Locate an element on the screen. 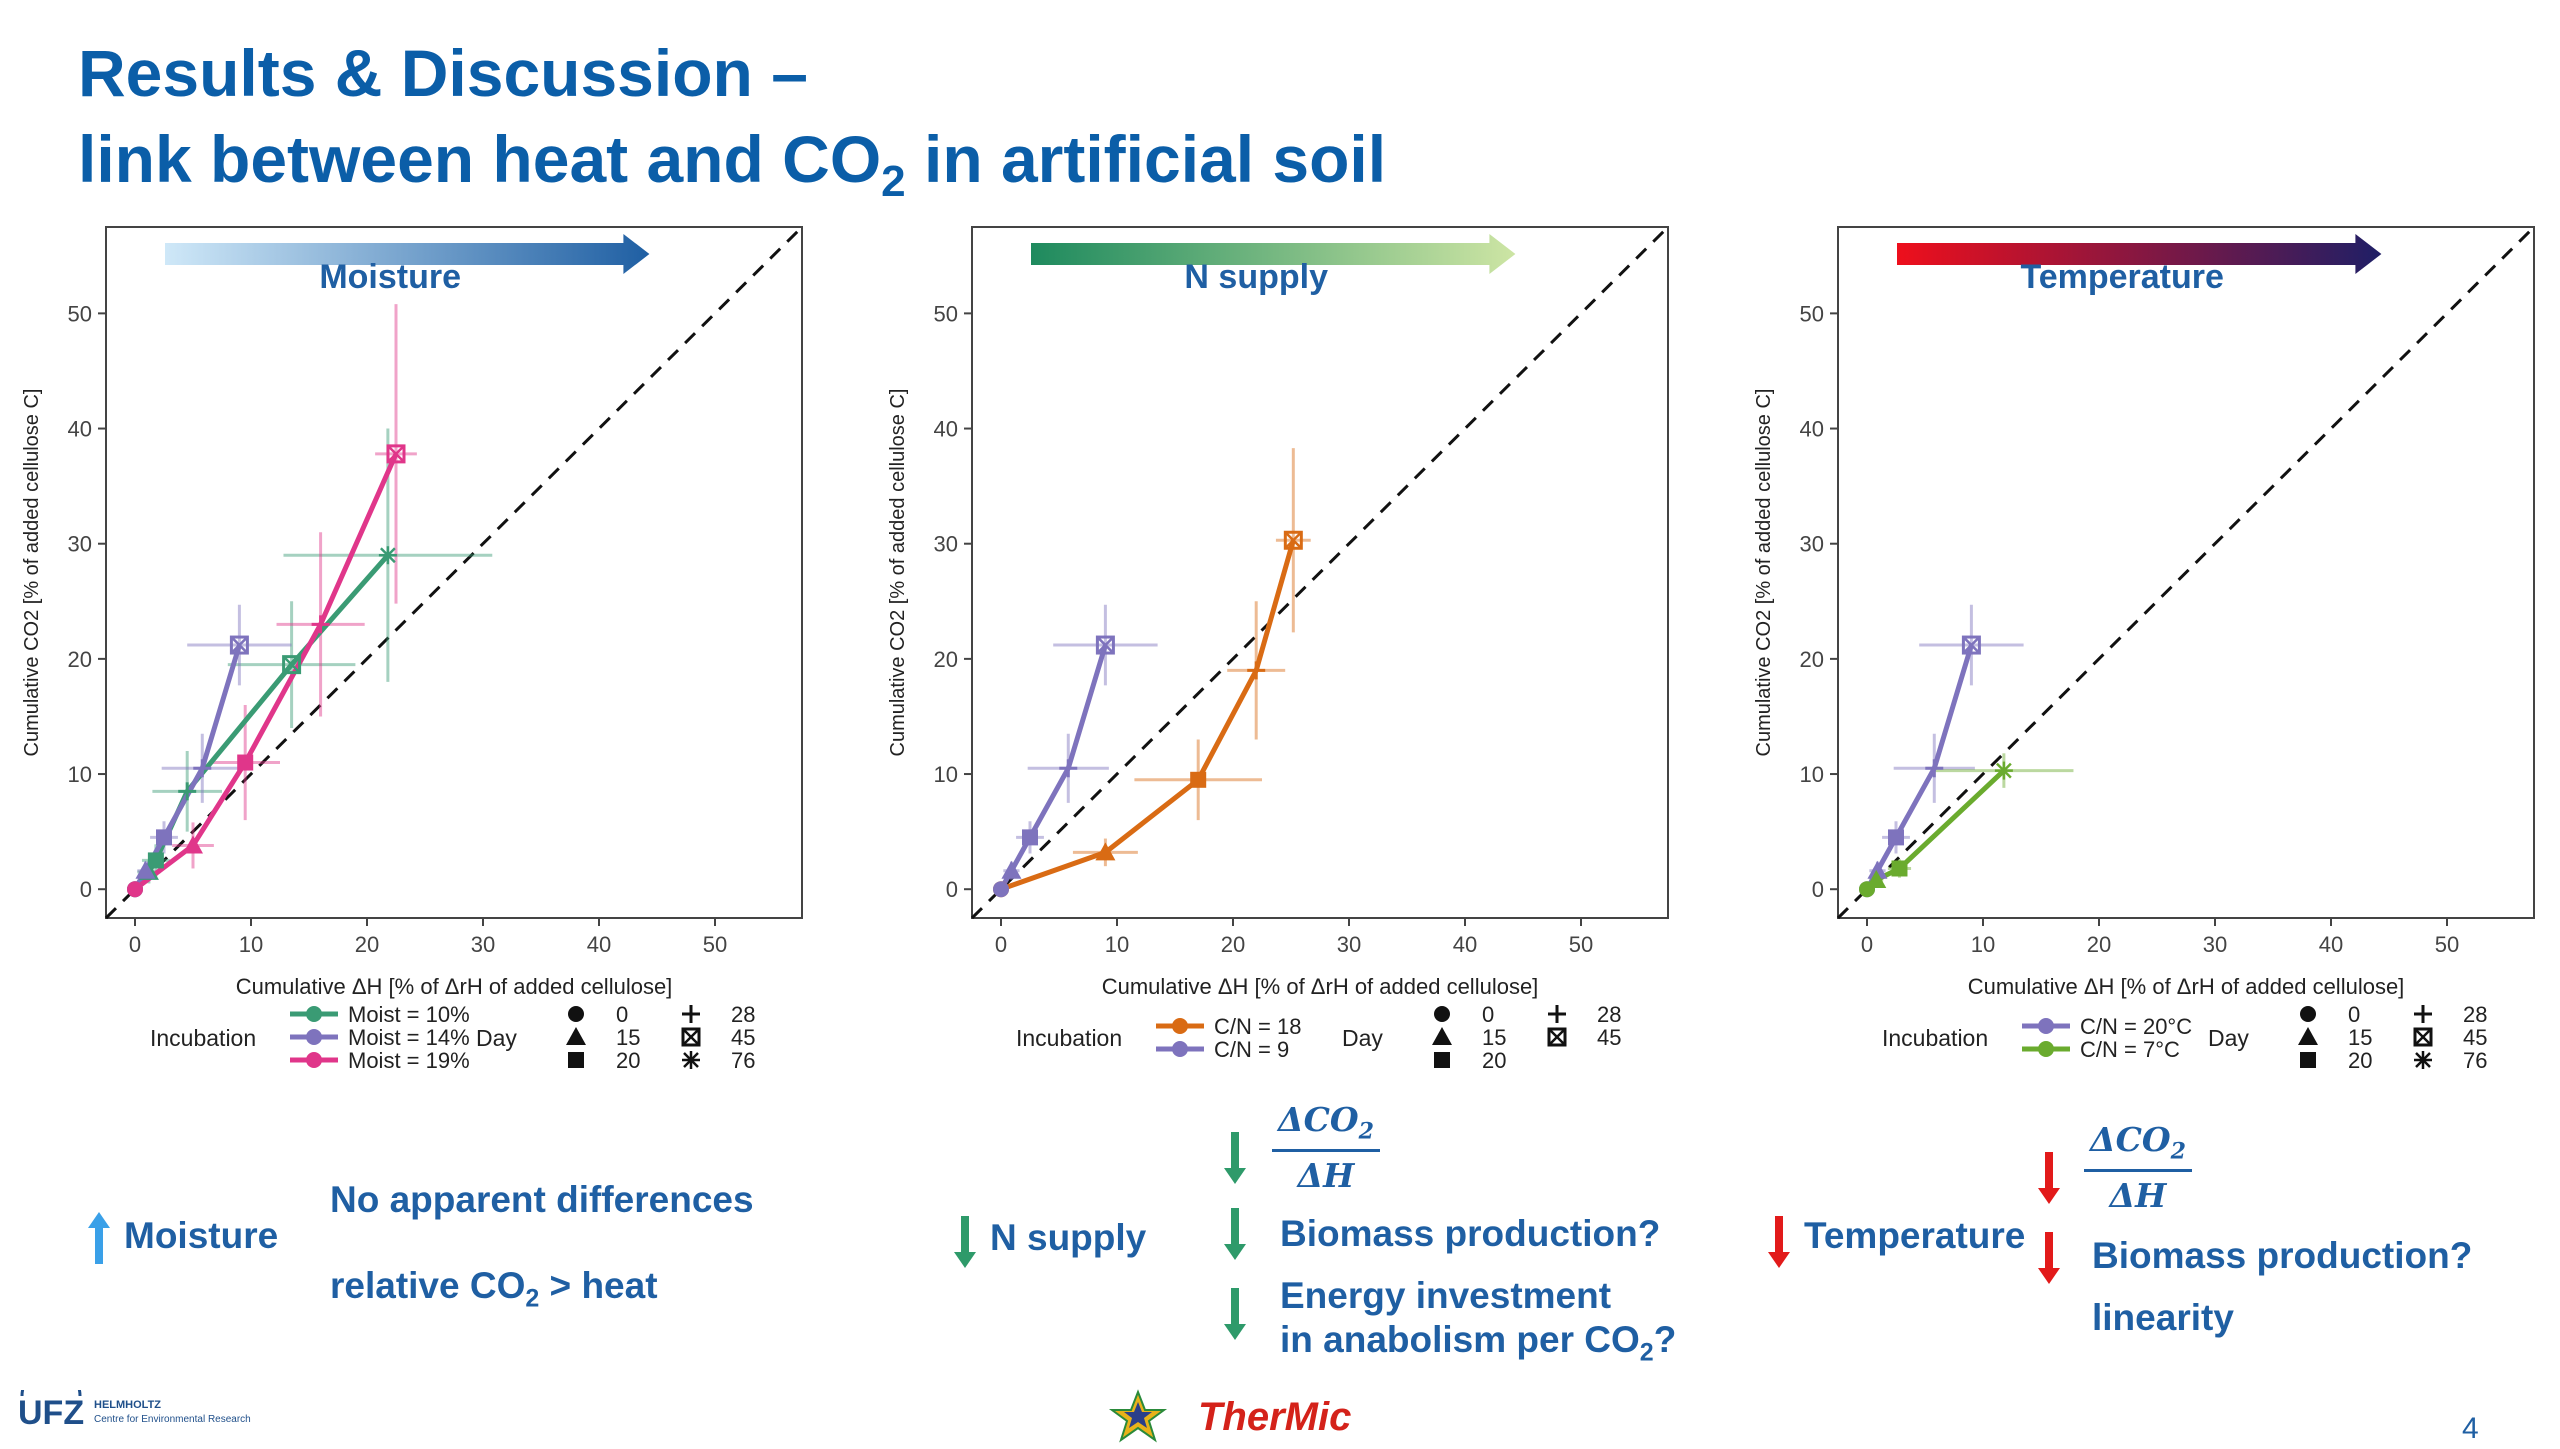  ratio-numerator: ΔCO2 is located at coordinates (1326, 1126).